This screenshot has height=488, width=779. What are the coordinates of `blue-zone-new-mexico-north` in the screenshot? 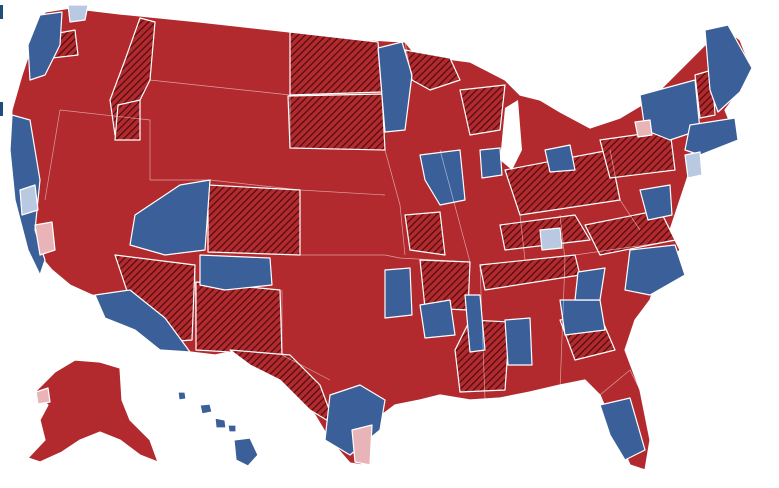 It's located at (236, 272).